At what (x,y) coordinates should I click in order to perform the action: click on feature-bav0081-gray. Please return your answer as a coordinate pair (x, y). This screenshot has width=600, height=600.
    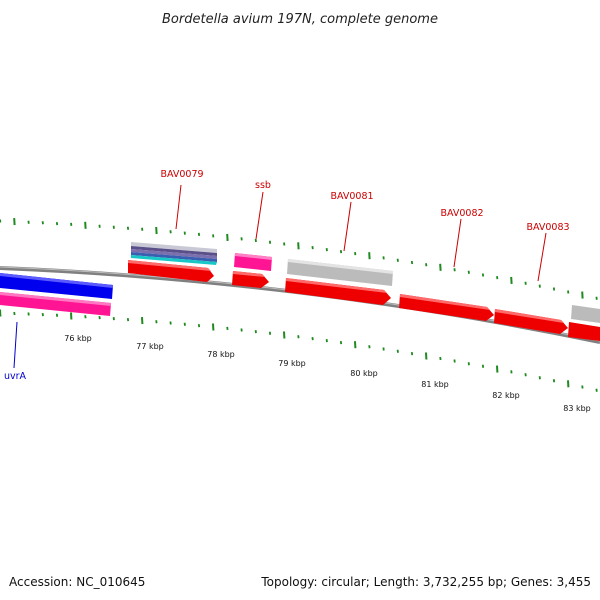
    Looking at the image, I should click on (340, 272).